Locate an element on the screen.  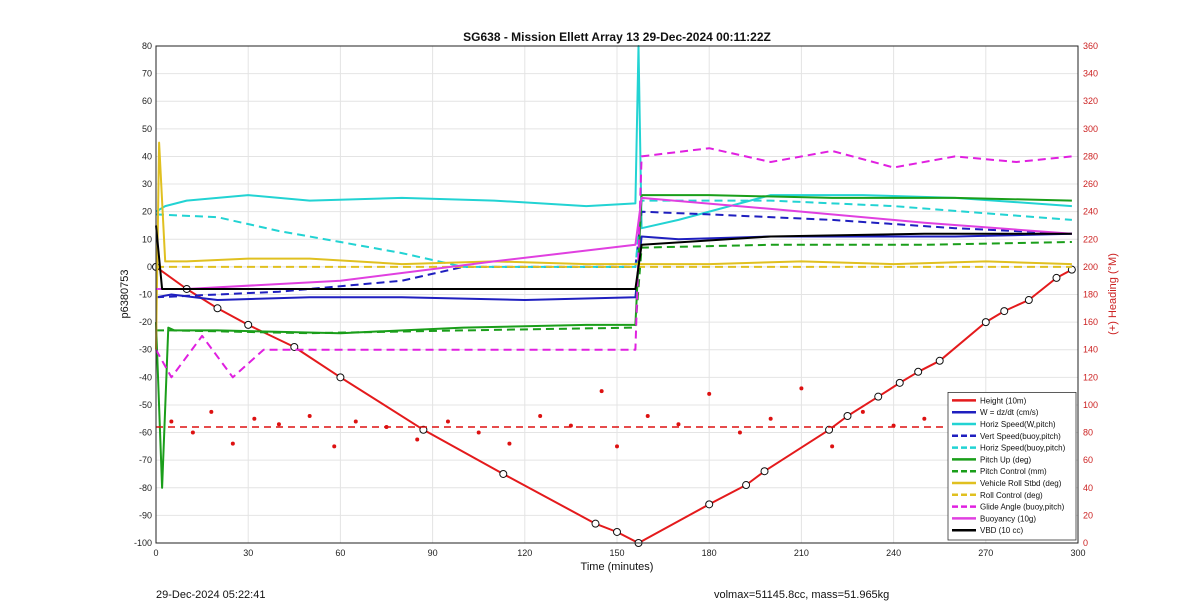
legend-entry: Horiz Speed(W,pitch) is located at coordinates (1018, 424).